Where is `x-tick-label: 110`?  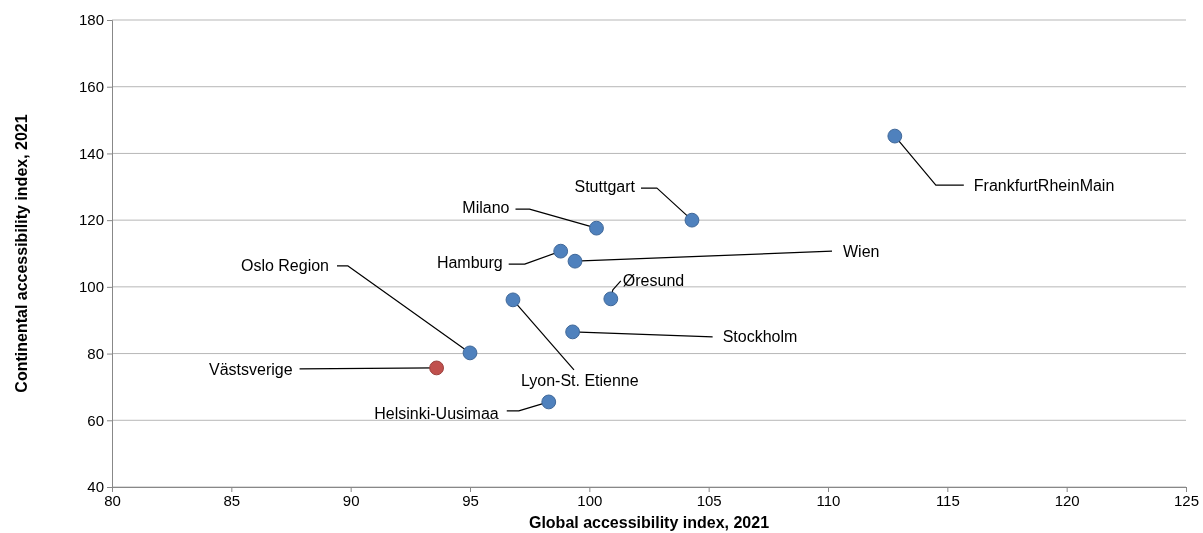
x-tick-label: 110 is located at coordinates (828, 500).